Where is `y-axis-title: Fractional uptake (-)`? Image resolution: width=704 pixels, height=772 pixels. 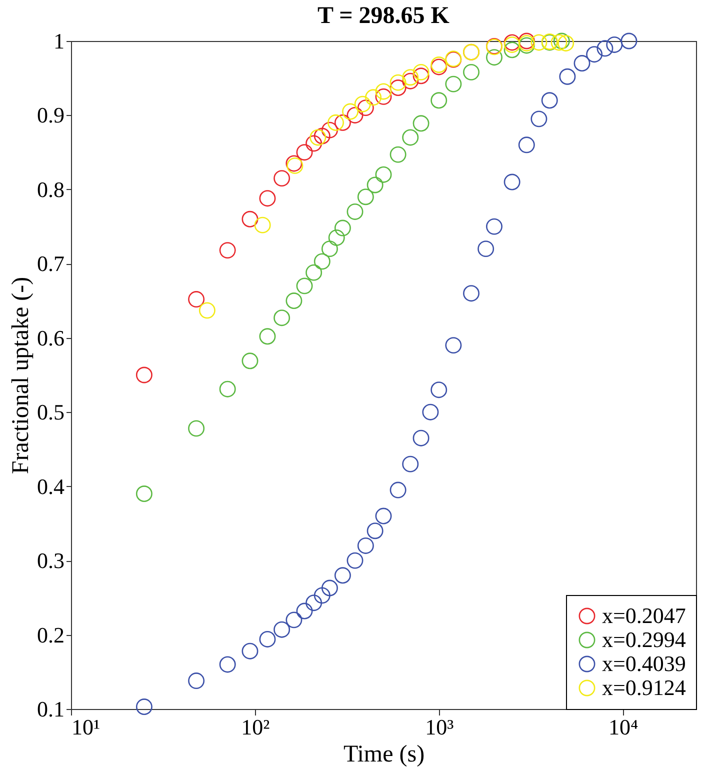 y-axis-title: Fractional uptake (-) is located at coordinates (21, 375).